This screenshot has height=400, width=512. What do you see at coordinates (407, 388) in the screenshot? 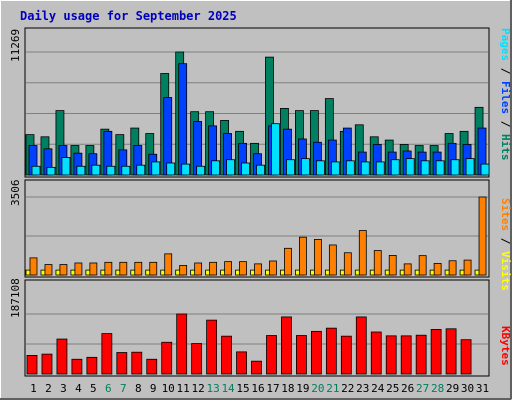
I see `day-label-26: 26` at bounding box center [407, 388].